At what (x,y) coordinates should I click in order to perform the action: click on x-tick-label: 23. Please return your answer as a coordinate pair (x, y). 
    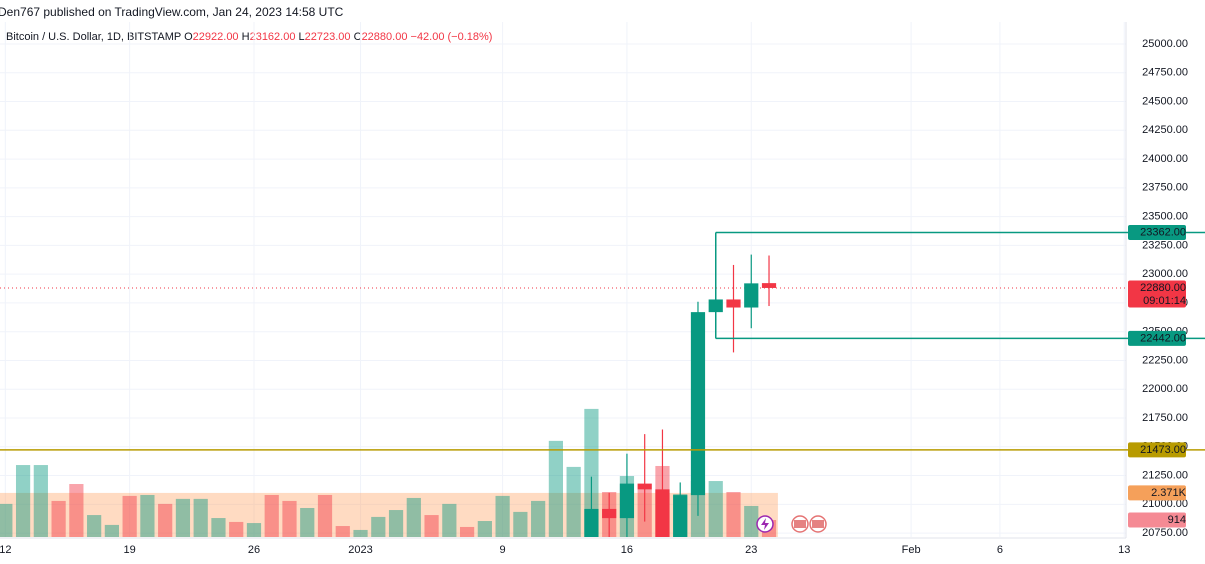
    Looking at the image, I should click on (751, 550).